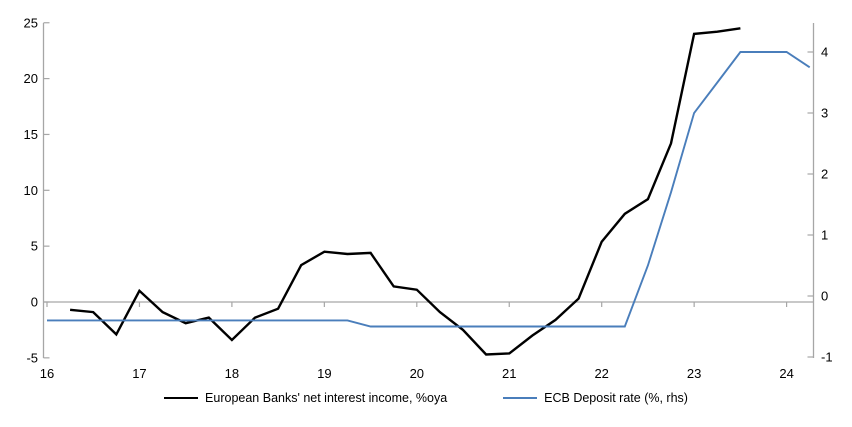 Image resolution: width=852 pixels, height=427 pixels. I want to click on x-axis-tick-label: 18, so click(232, 373).